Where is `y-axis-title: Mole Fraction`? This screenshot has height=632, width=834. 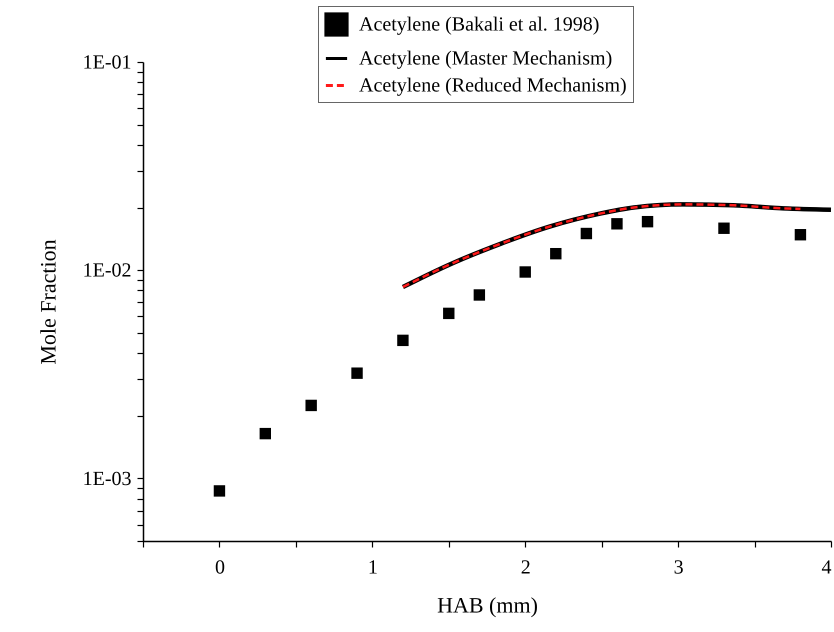
y-axis-title: Mole Fraction is located at coordinates (48, 302).